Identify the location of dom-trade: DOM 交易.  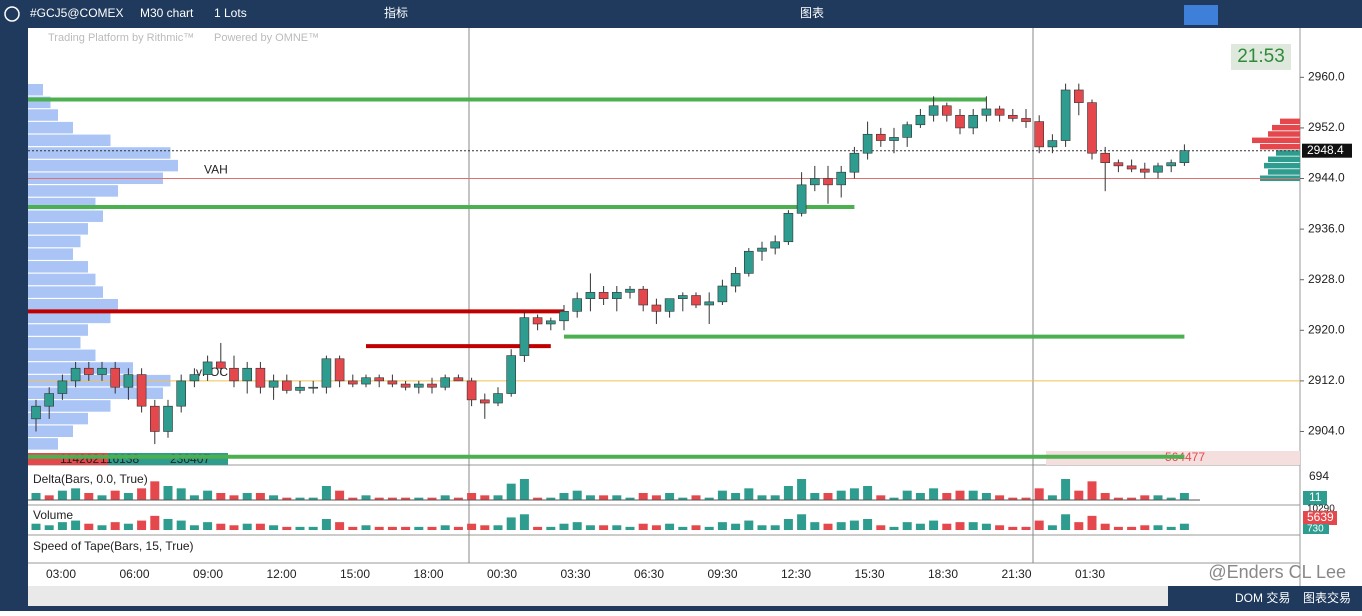
(1262, 597).